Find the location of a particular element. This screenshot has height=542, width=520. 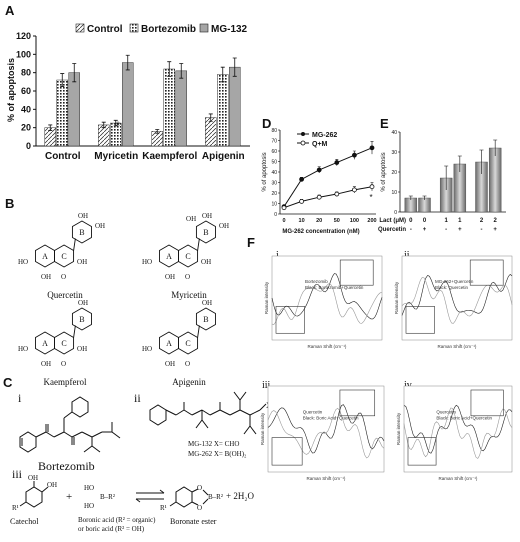

chart-d-legend: MG-262 Q+M is located at coordinates (317, 140).